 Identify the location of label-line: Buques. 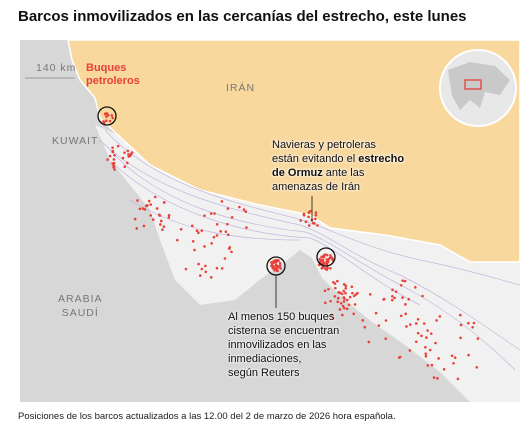
(106, 68).